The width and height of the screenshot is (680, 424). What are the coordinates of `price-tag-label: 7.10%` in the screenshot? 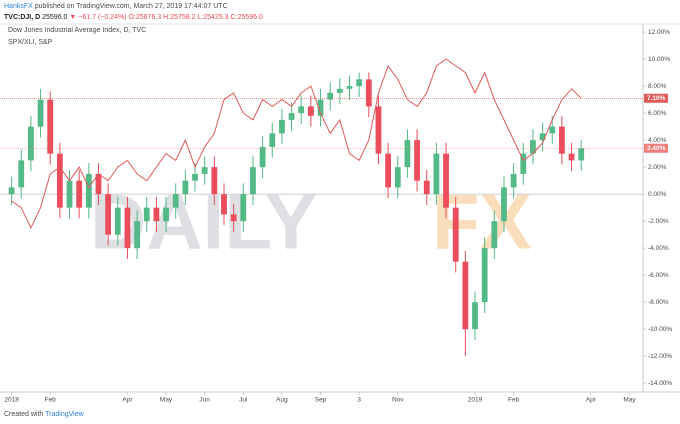 It's located at (656, 98).